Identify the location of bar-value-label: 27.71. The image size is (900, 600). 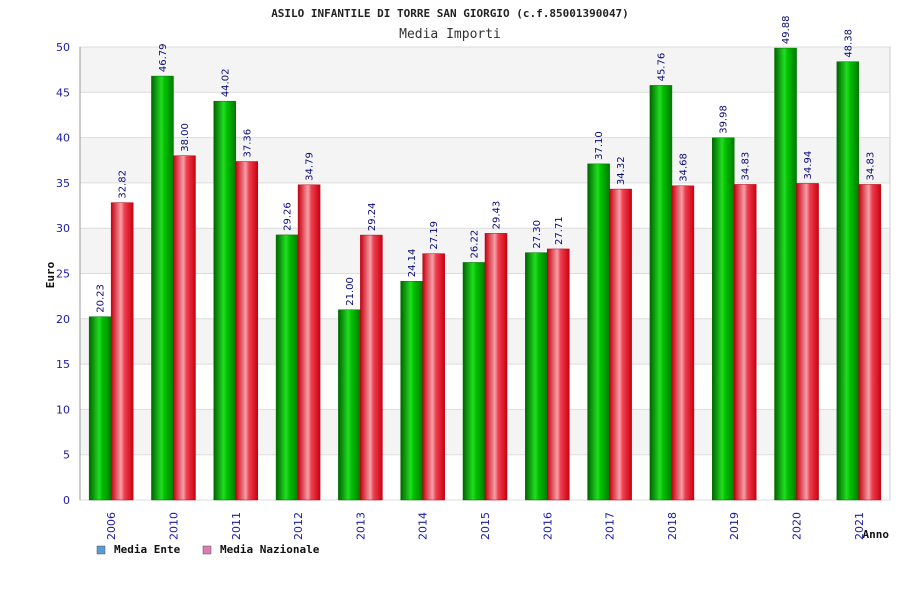
(559, 230).